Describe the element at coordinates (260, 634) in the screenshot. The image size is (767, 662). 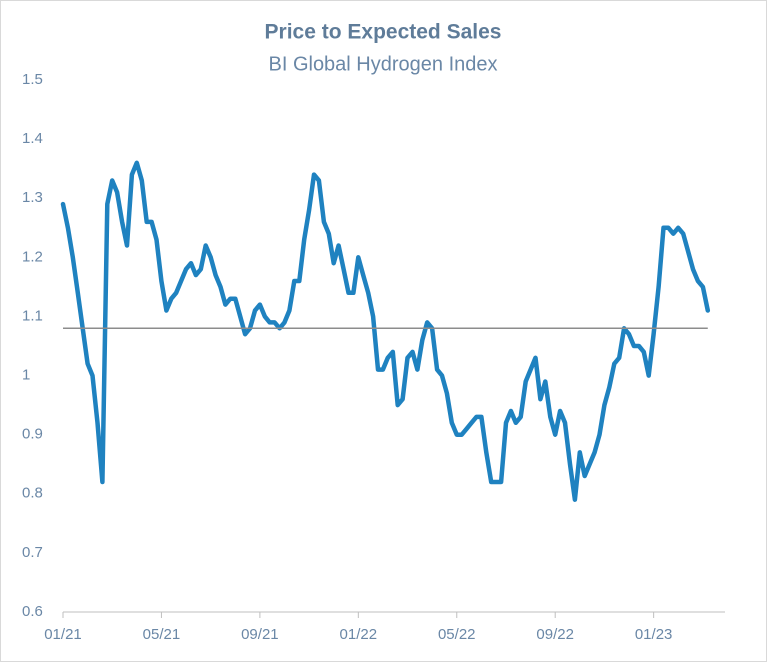
I see `x-tick-label: 09/21` at that location.